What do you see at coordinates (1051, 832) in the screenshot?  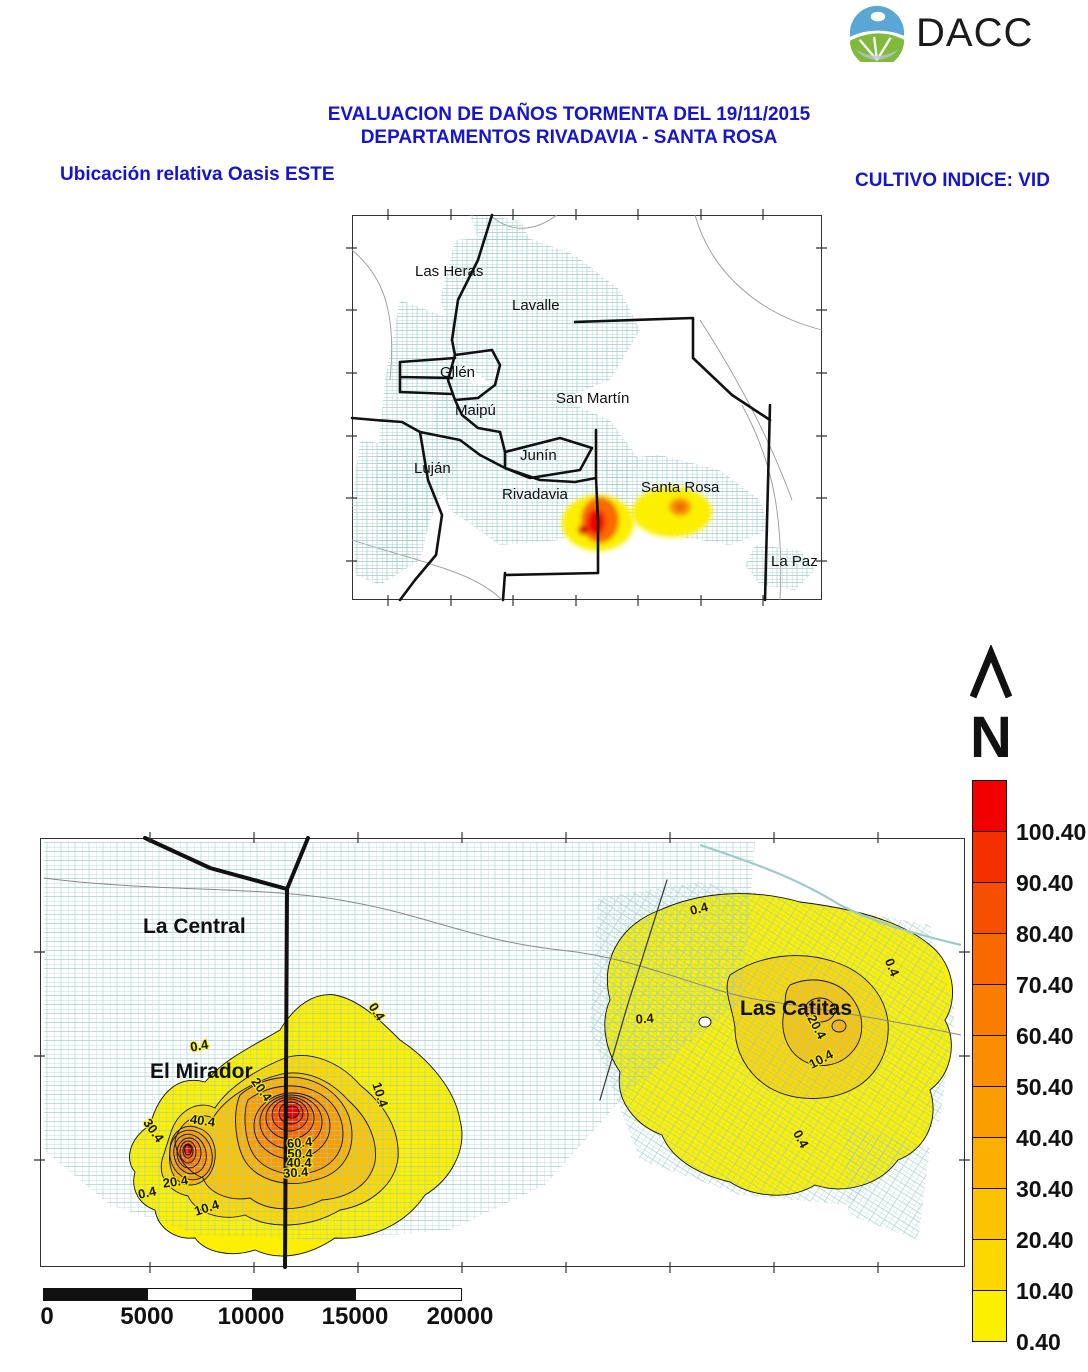 I see `legend-label: 100.40` at bounding box center [1051, 832].